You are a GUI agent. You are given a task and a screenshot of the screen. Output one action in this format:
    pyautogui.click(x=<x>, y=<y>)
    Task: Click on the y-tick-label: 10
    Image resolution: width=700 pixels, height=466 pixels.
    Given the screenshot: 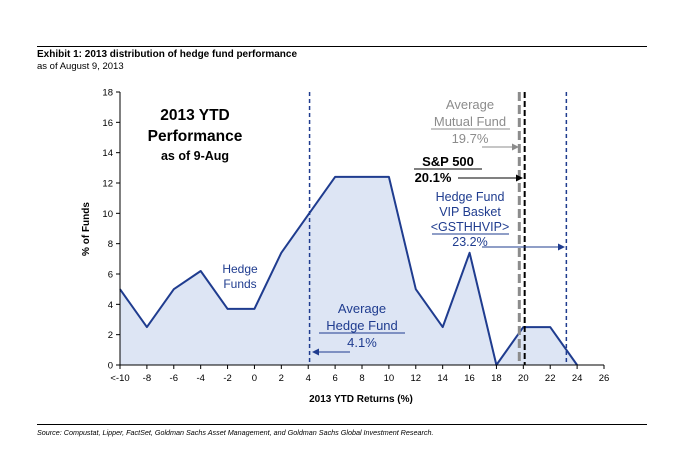 What is the action you would take?
    pyautogui.click(x=107, y=214)
    